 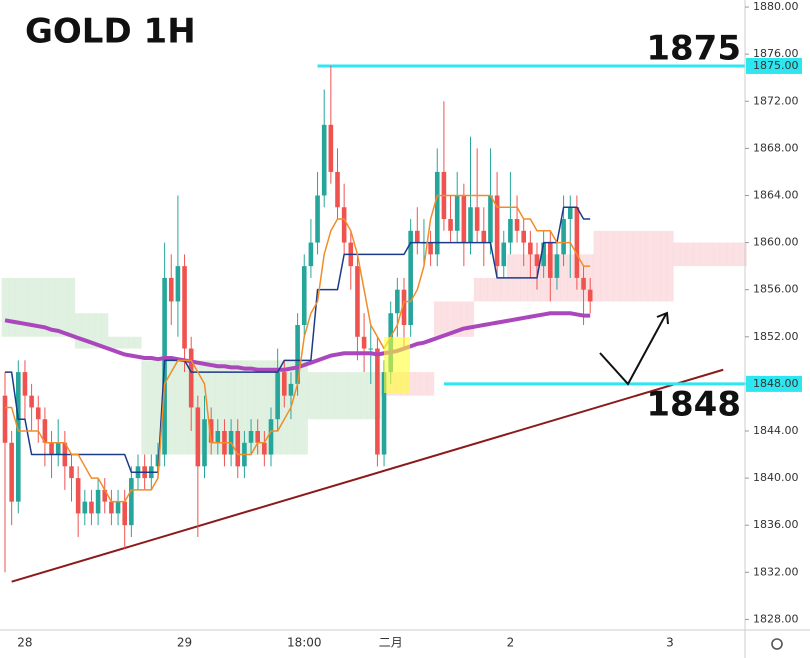 What do you see at coordinates (776, 383) in the screenshot?
I see `level-price-label: 1848.00` at bounding box center [776, 383].